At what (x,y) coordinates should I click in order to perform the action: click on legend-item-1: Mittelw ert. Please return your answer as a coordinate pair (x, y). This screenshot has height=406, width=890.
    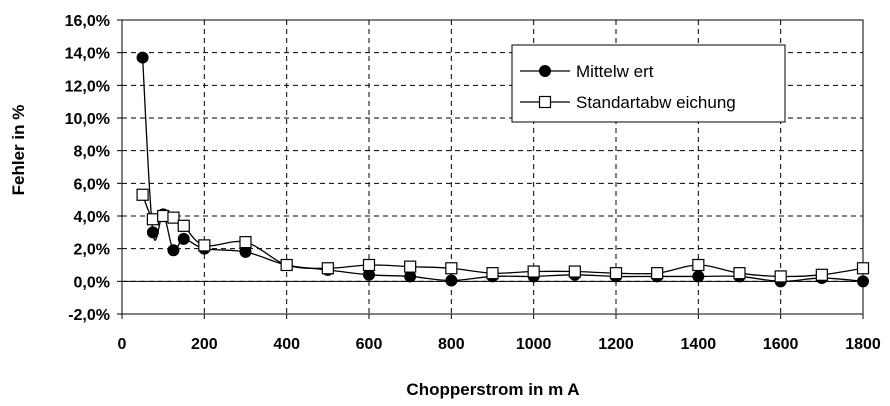
    Looking at the image, I should click on (587, 71).